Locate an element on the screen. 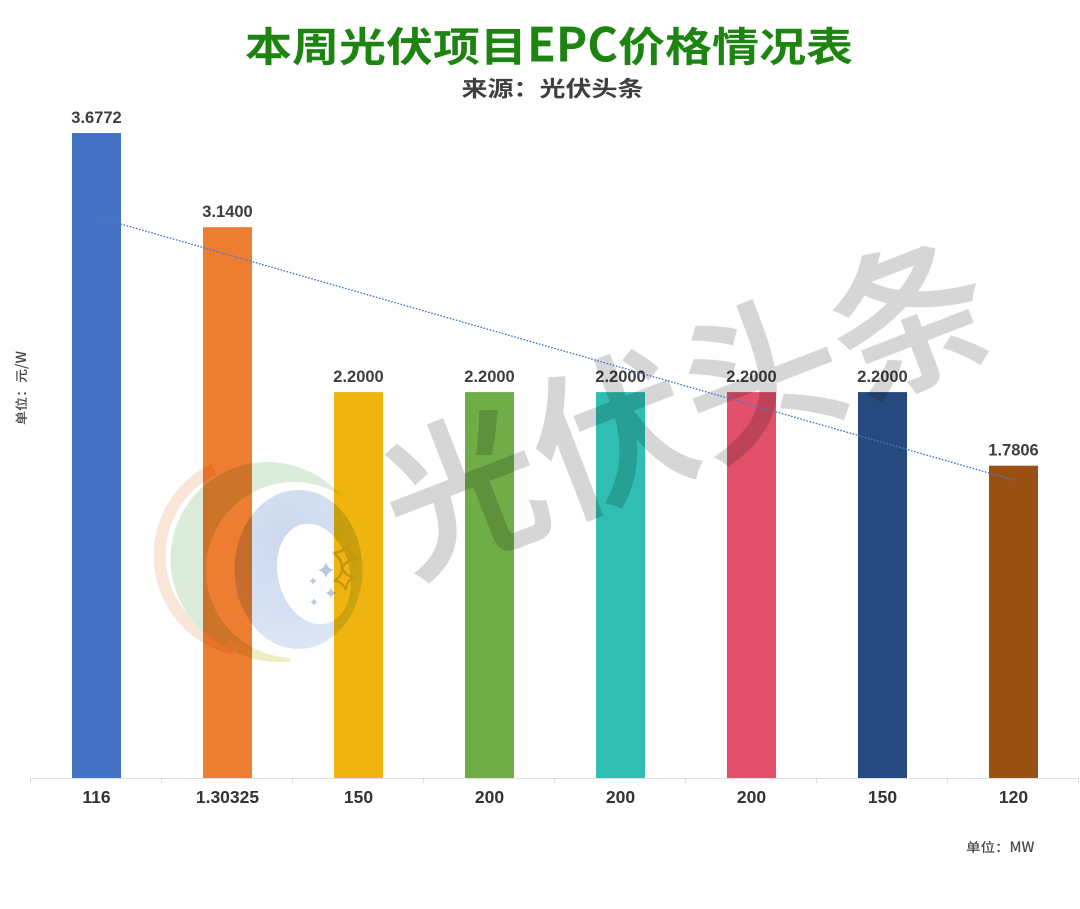 Image resolution: width=1080 pixels, height=909 pixels. svg-text: 1.30325 is located at coordinates (228, 797).